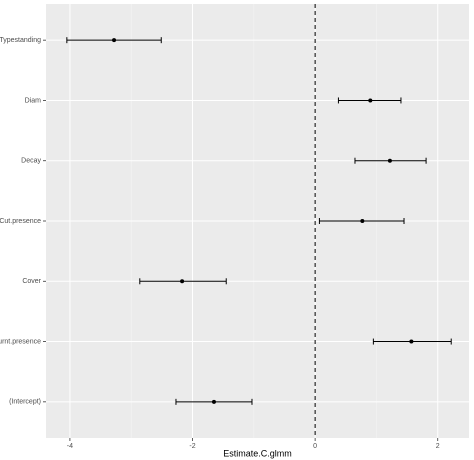 This screenshot has width=474, height=460. What do you see at coordinates (31, 161) in the screenshot?
I see `y-tick-label: Decay` at bounding box center [31, 161].